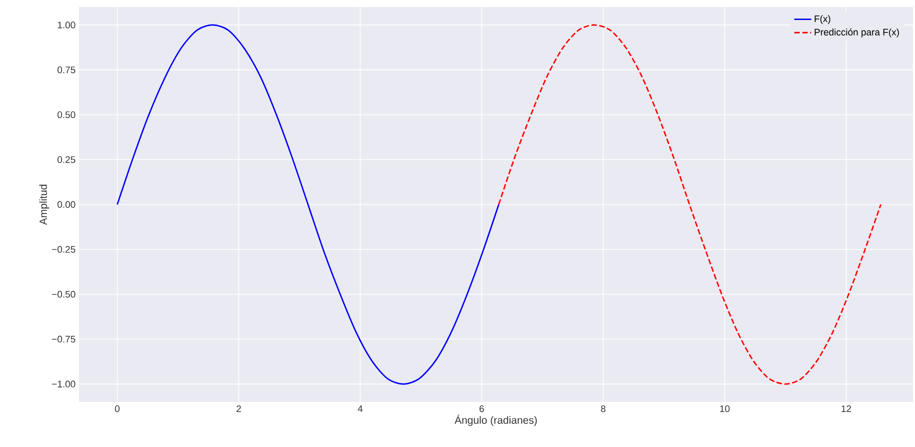 The height and width of the screenshot is (447, 915). I want to click on y-tick-label: 0.00, so click(67, 204).